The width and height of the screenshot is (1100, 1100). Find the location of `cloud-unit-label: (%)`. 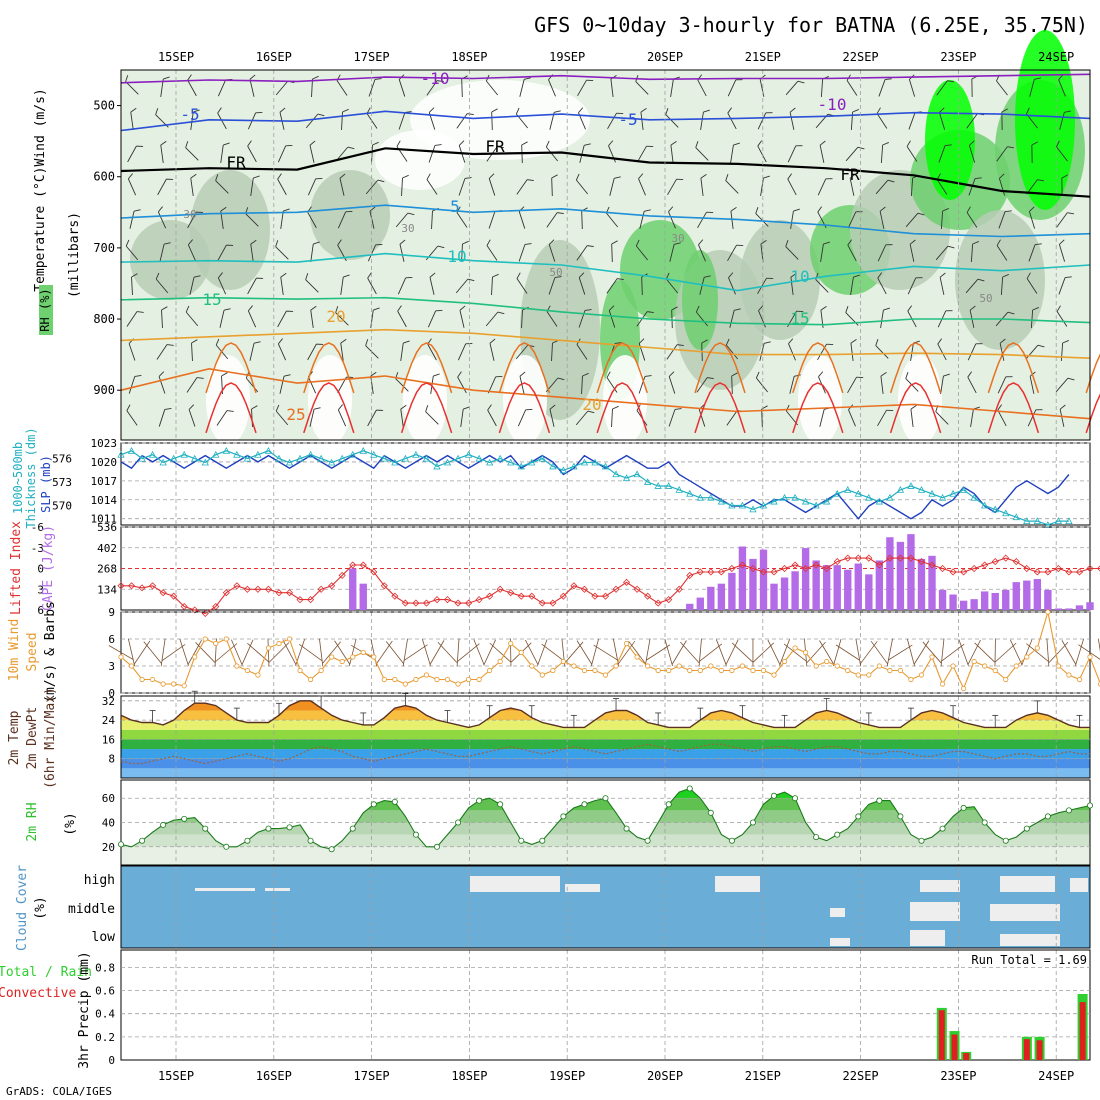

cloud-unit-label: (%) is located at coordinates (40, 907).